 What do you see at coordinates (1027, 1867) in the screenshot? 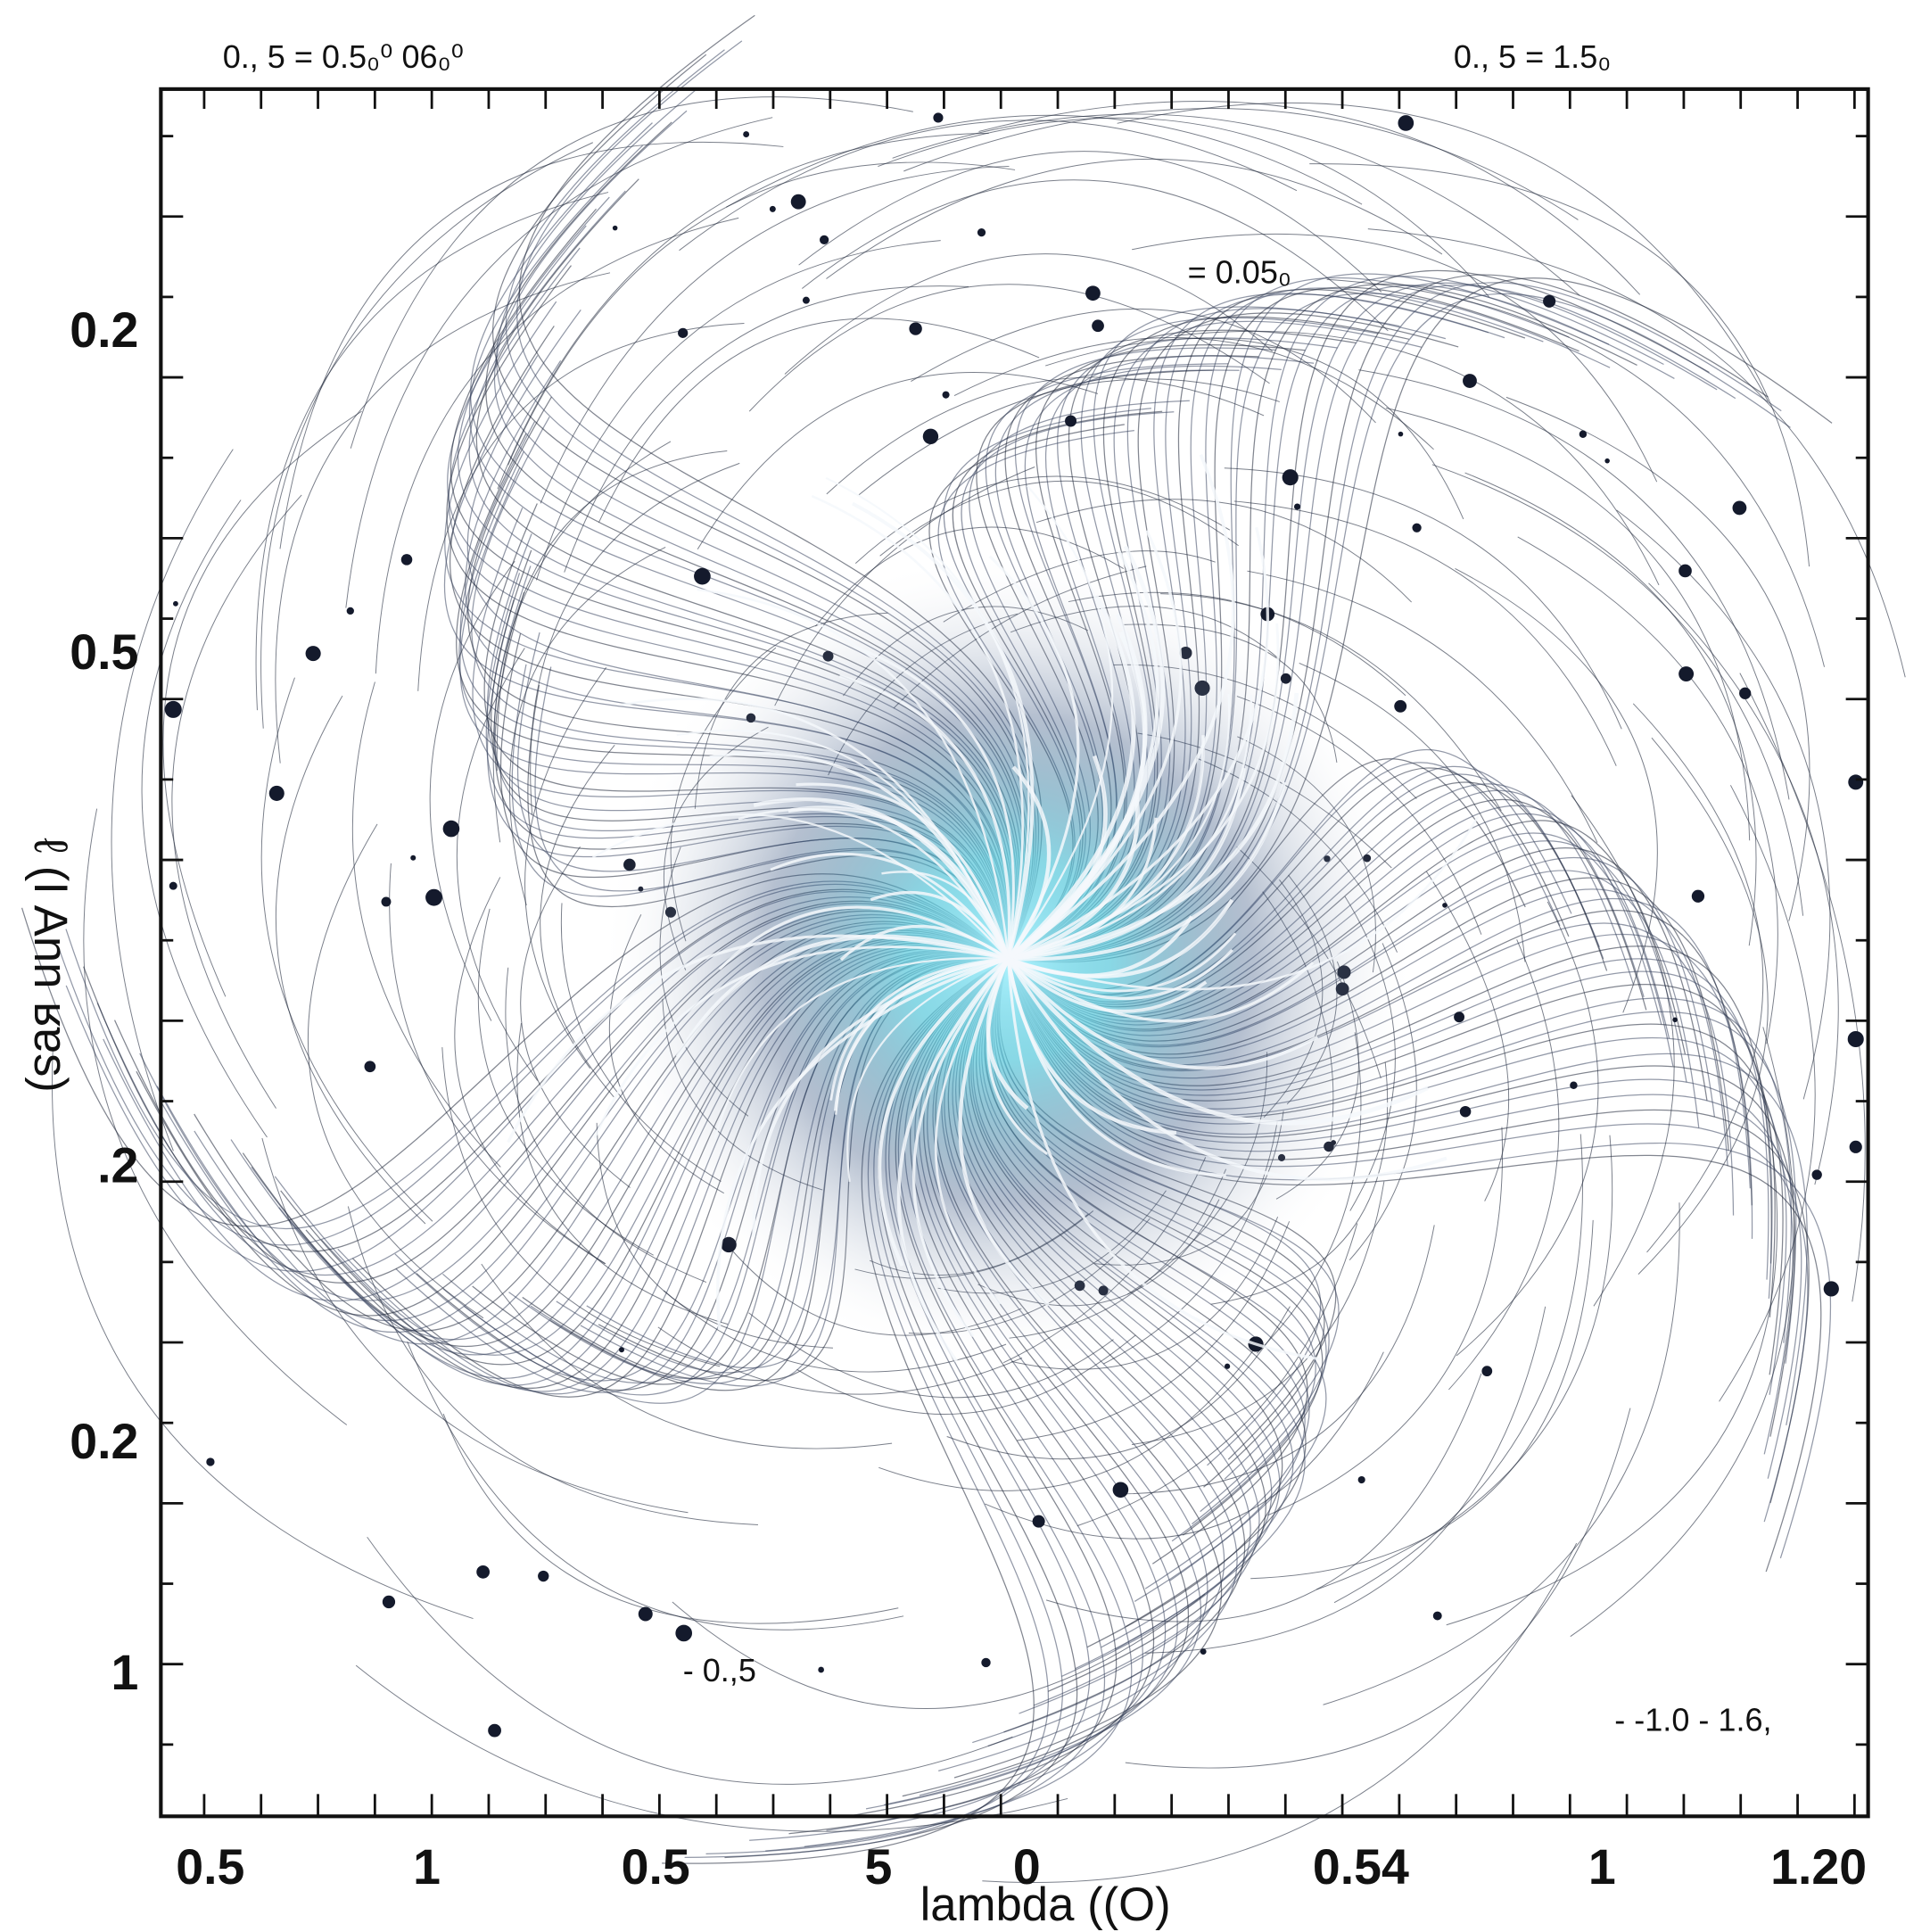
I see `x-tick-label: 0` at bounding box center [1027, 1867].